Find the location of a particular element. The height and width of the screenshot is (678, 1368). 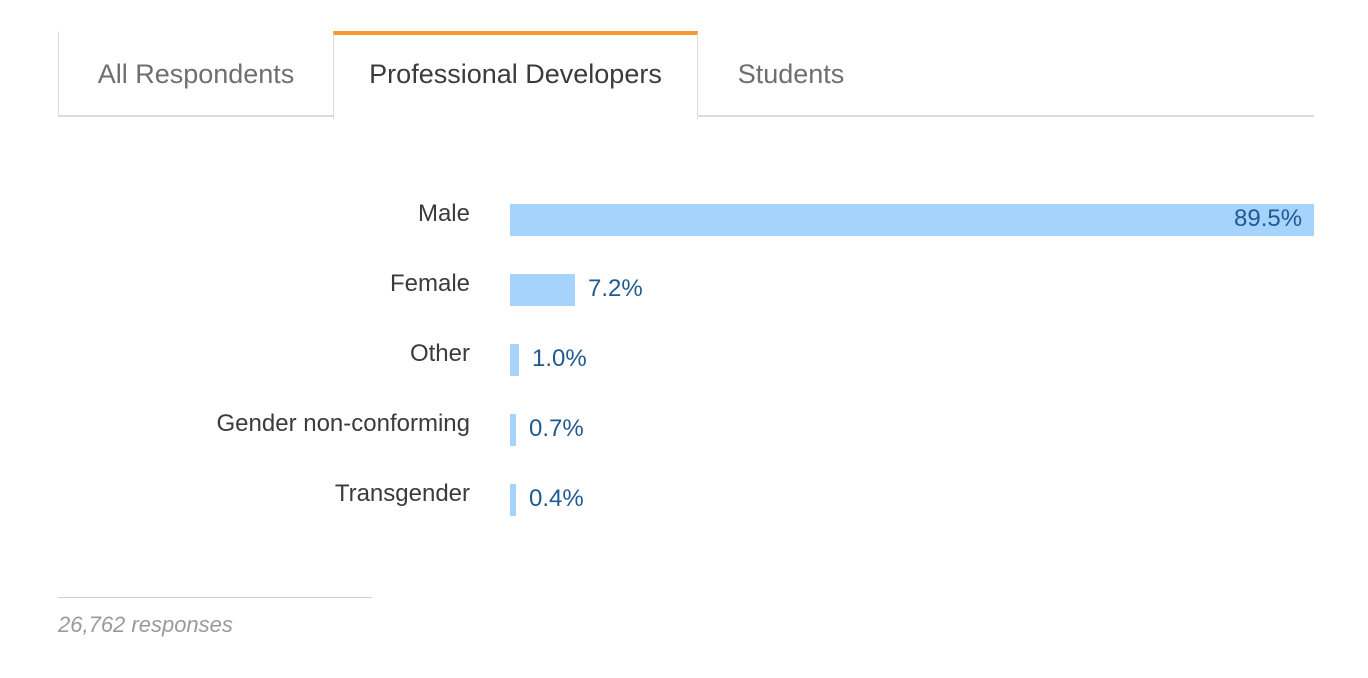

chart-row: Male 89.5% is located at coordinates (684, 219).